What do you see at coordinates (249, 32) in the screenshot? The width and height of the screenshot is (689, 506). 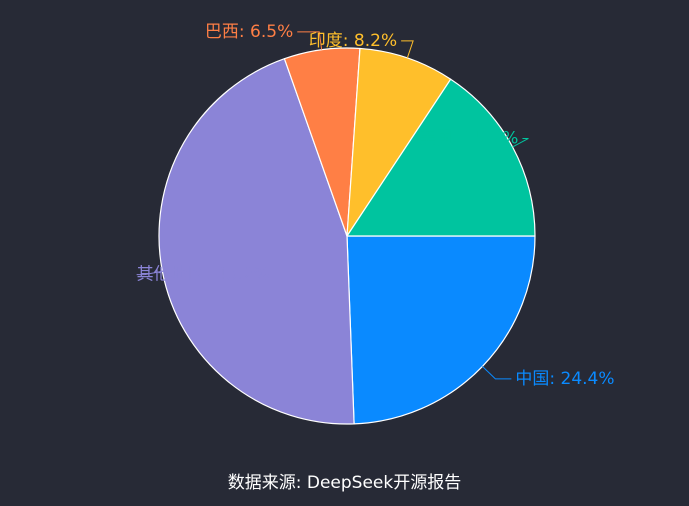 I see `slice-label: 巴西: 6.5%` at bounding box center [249, 32].